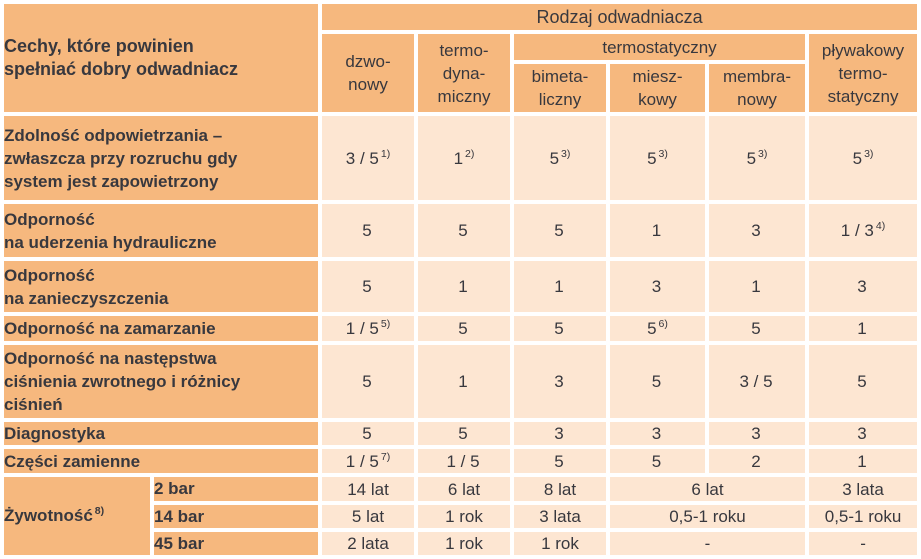  I want to click on column-header-bimetallic: bimeta- liczny, so click(560, 88).